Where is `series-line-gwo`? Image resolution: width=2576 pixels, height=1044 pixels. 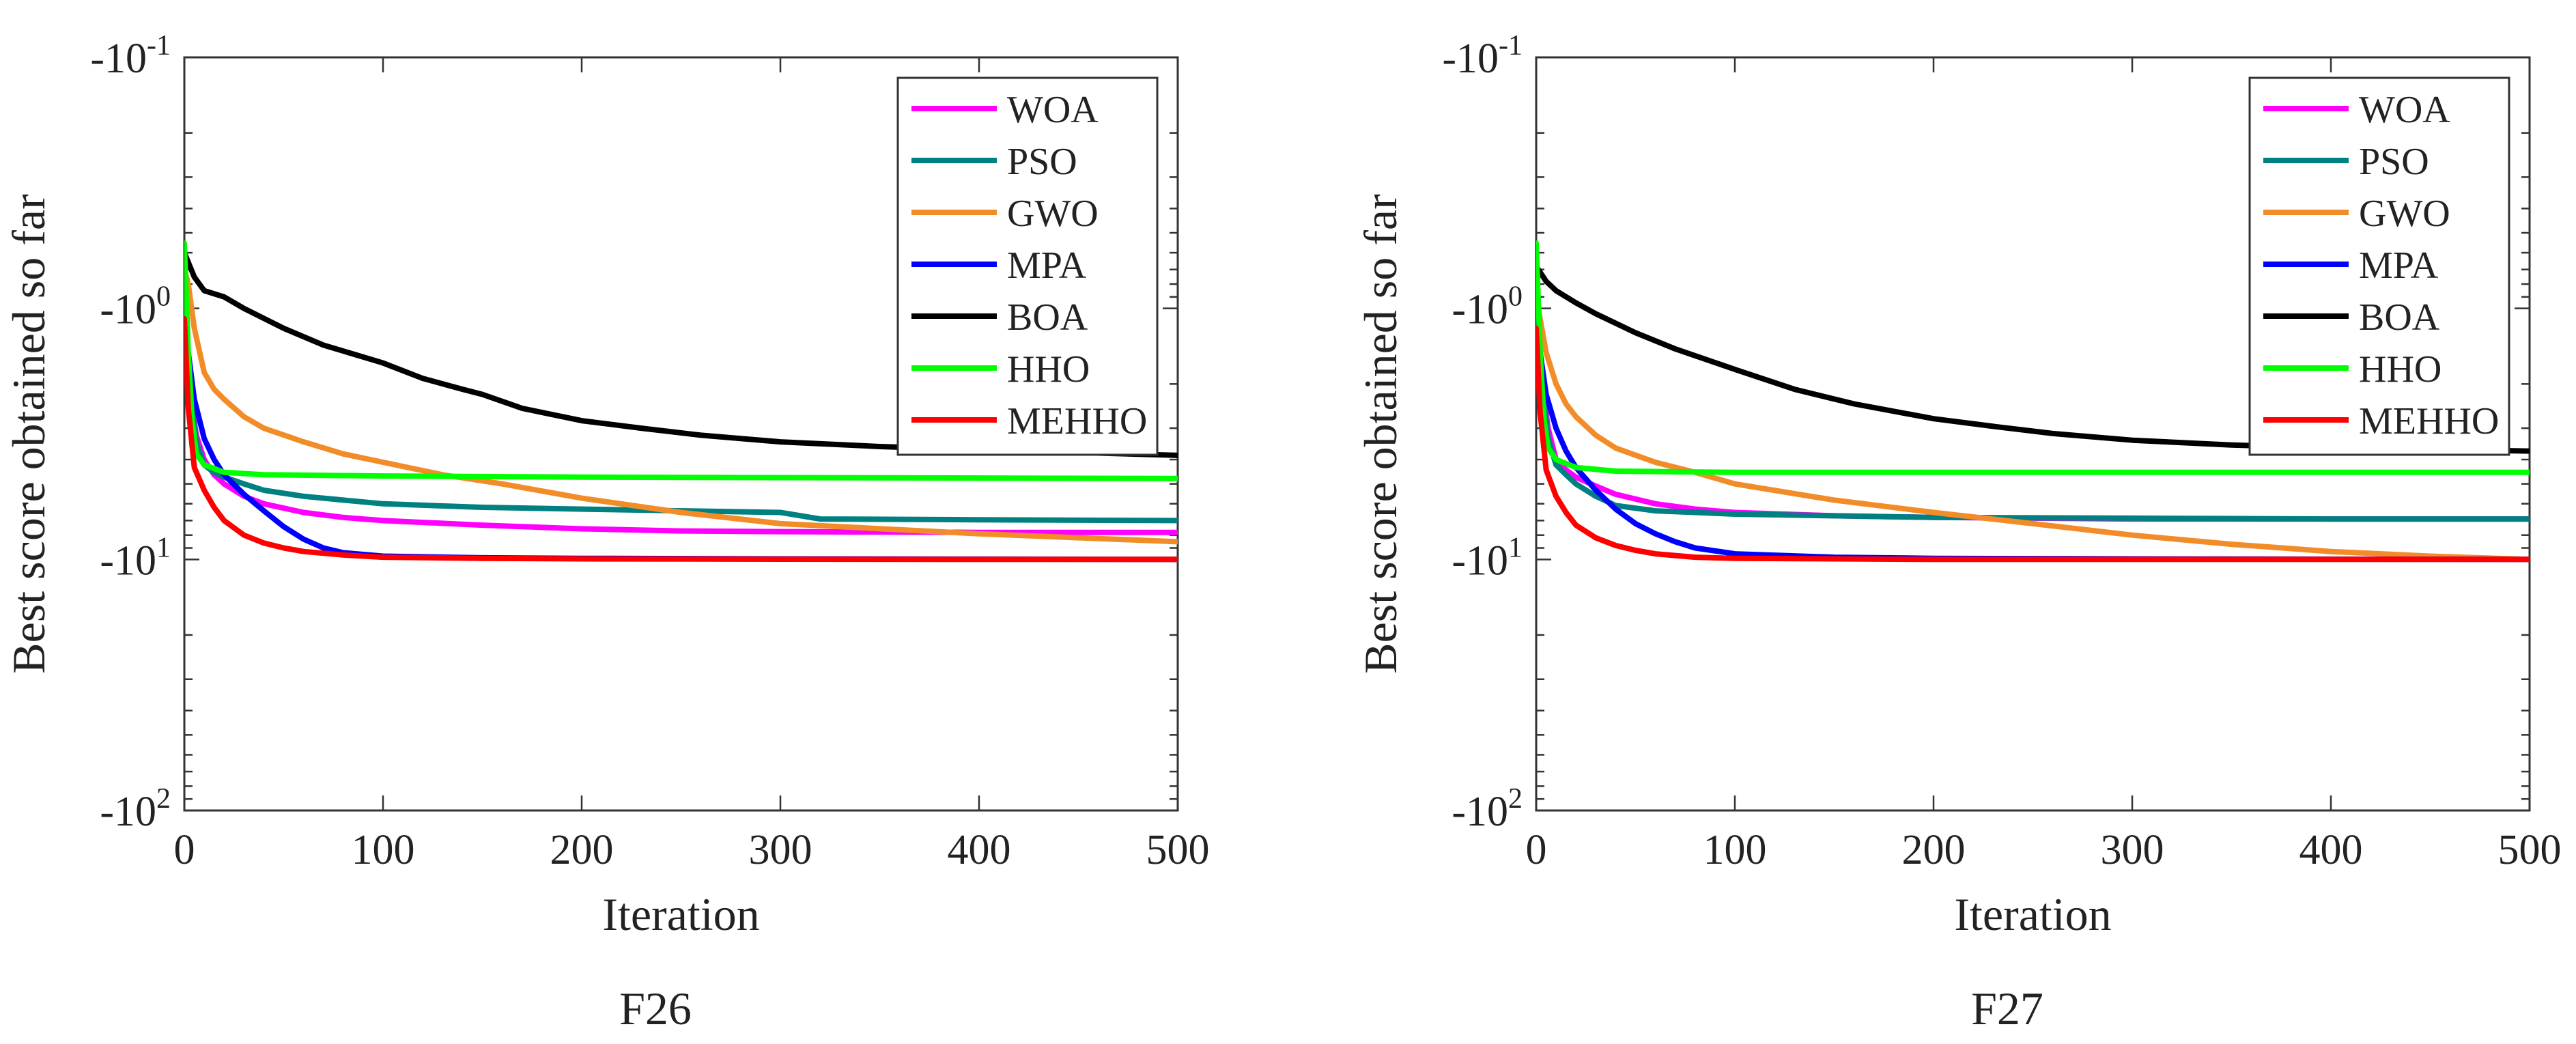 series-line-gwo is located at coordinates (681, 405).